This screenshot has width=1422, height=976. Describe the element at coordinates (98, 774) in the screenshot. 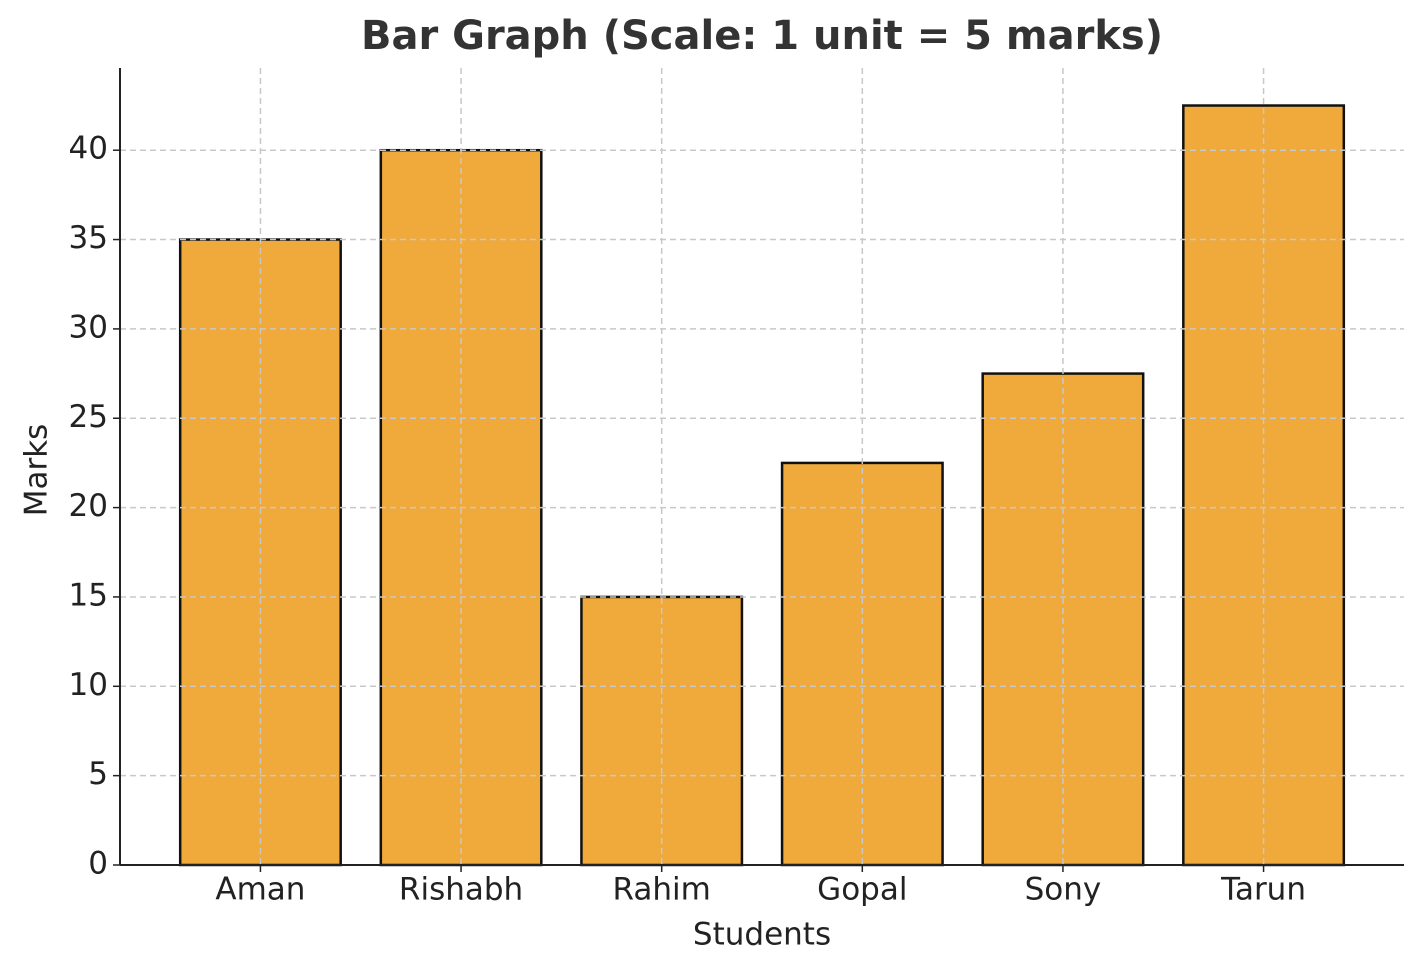

I see `y-tick-label: 5` at that location.